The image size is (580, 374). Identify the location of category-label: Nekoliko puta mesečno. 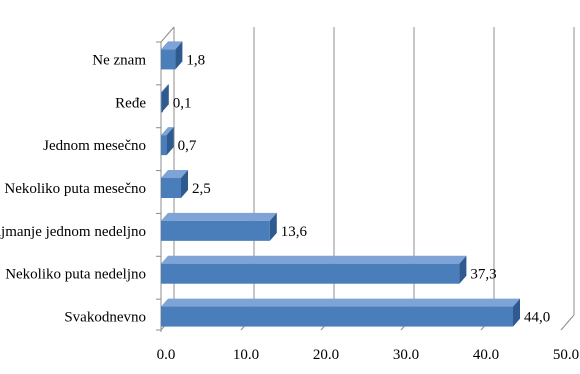
(75, 189).